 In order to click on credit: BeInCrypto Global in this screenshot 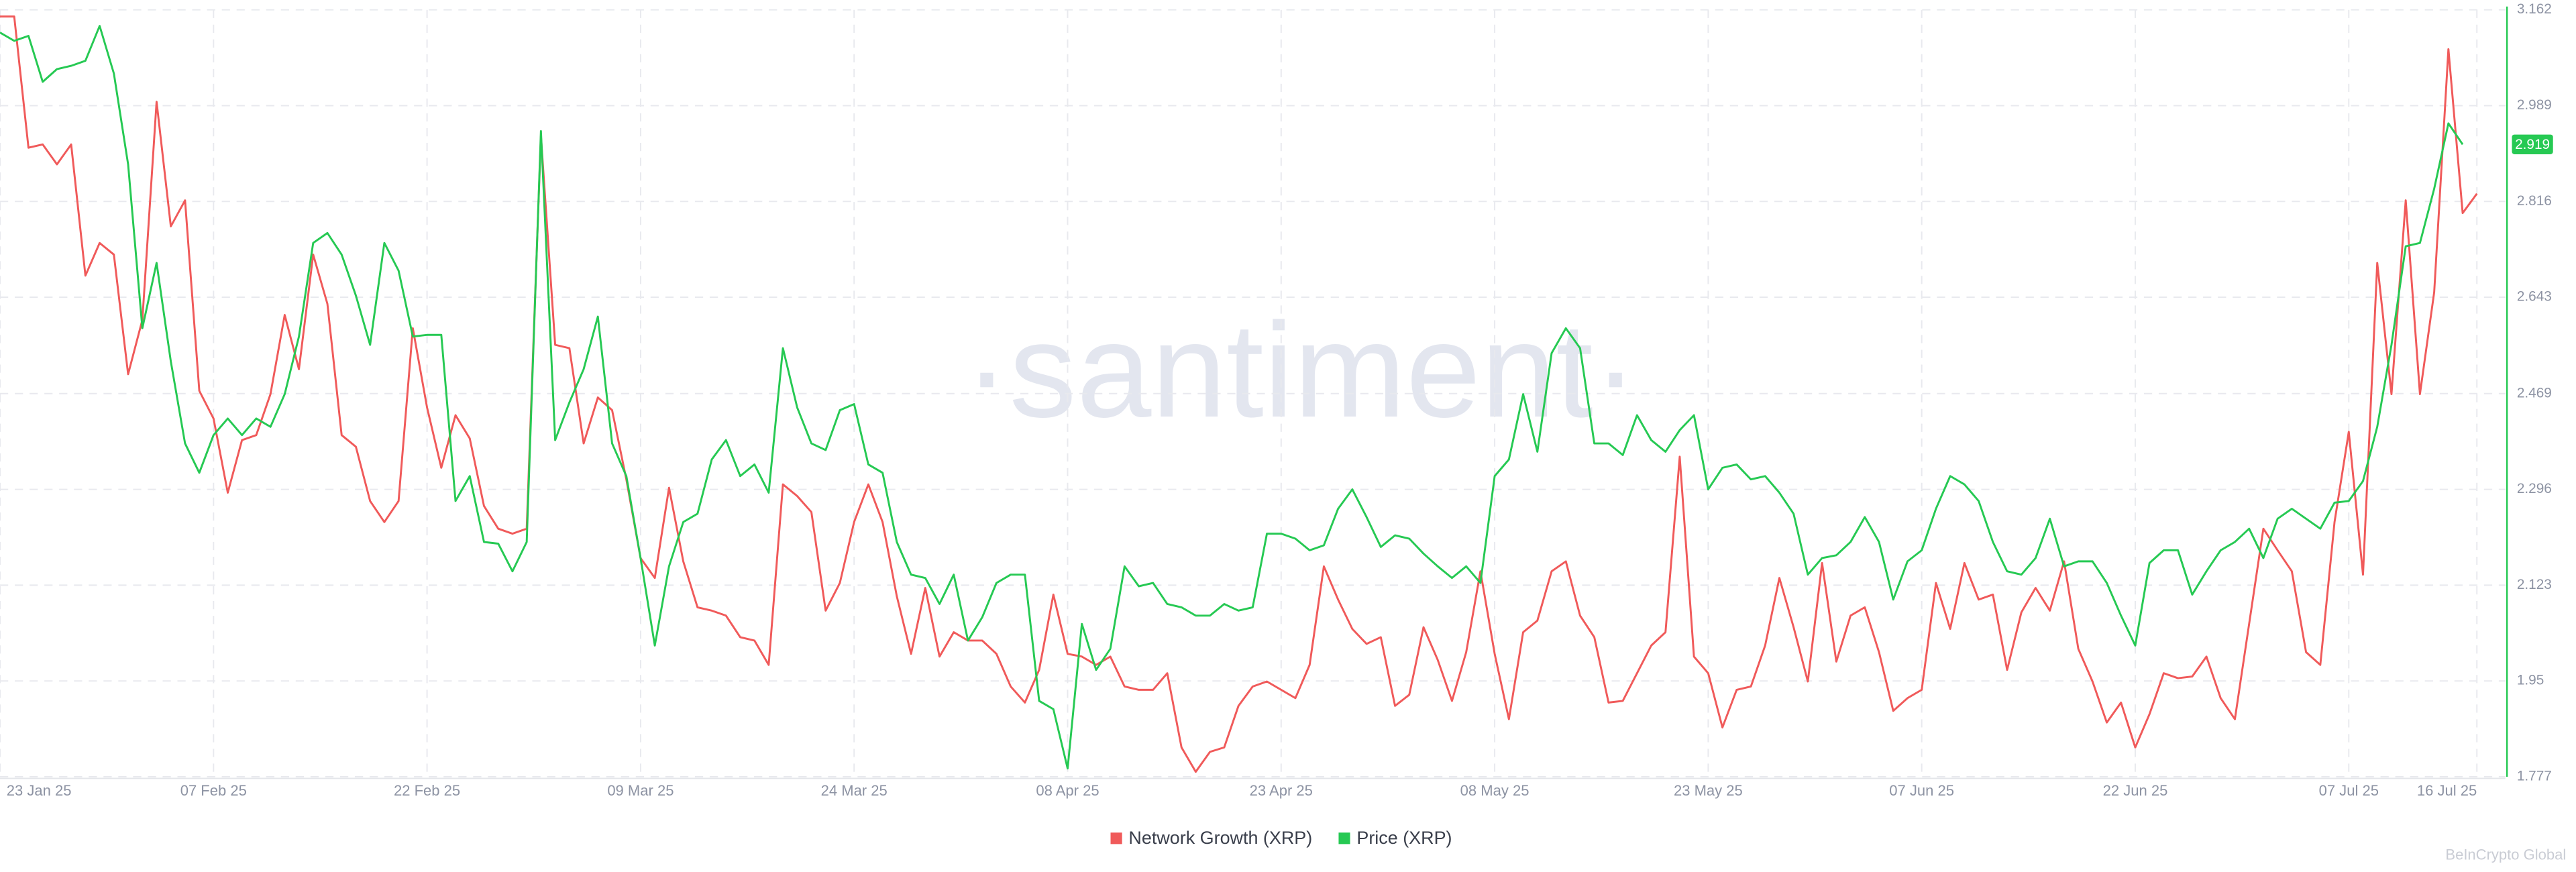, I will do `click(2505, 854)`.